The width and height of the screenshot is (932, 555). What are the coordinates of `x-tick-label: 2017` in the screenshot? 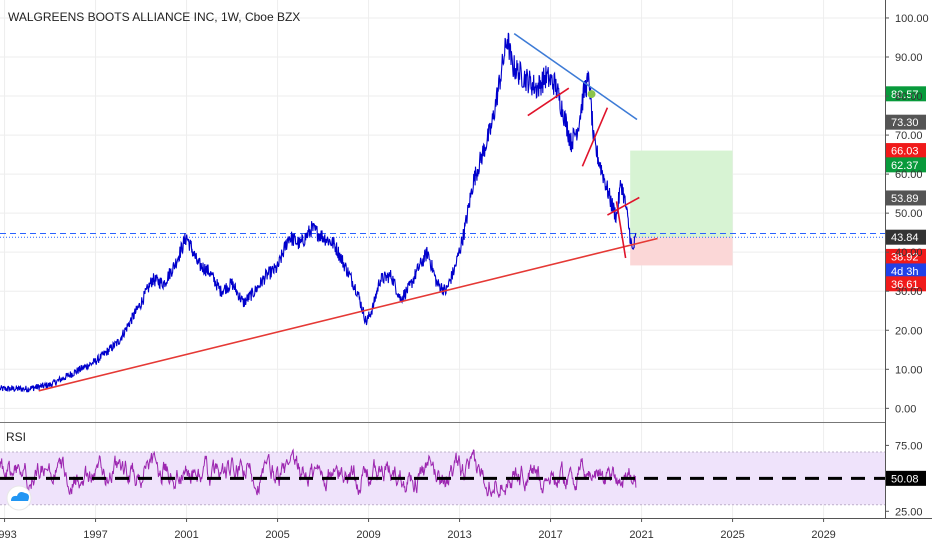 It's located at (550, 535).